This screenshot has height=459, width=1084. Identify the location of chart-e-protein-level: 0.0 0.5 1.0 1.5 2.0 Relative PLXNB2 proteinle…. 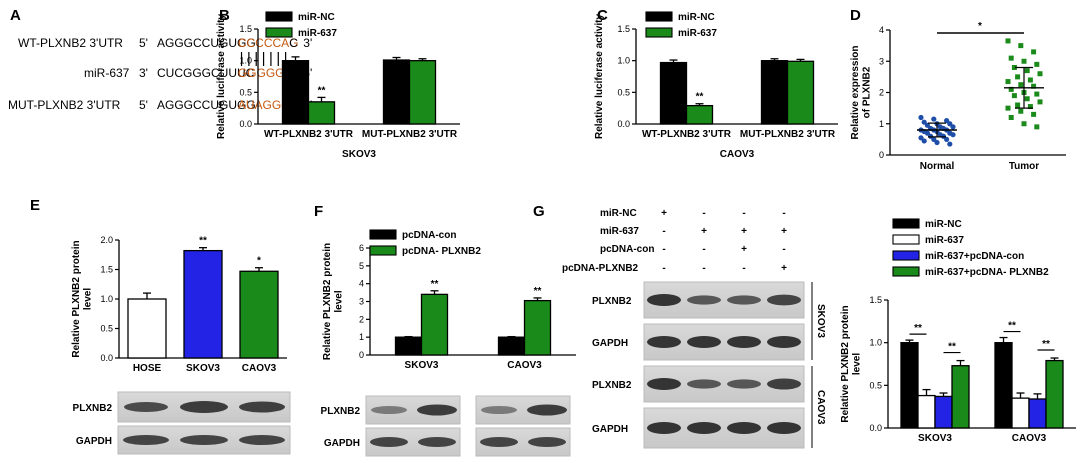
(179, 304).